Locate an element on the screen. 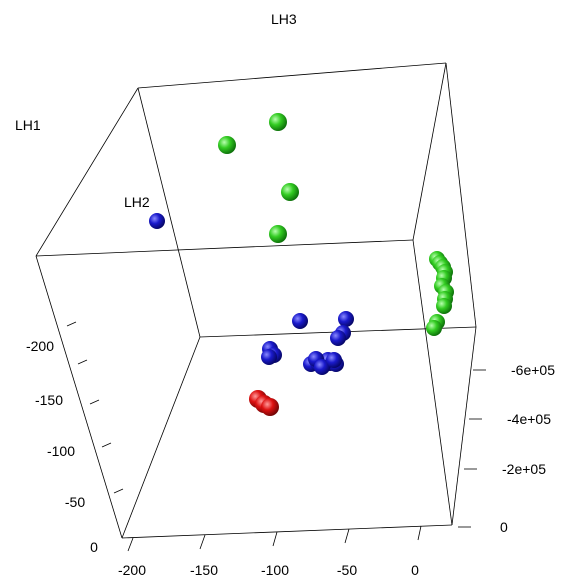 Image resolution: width=566 pixels, height=582 pixels. tick-label-right: 0 is located at coordinates (504, 527).